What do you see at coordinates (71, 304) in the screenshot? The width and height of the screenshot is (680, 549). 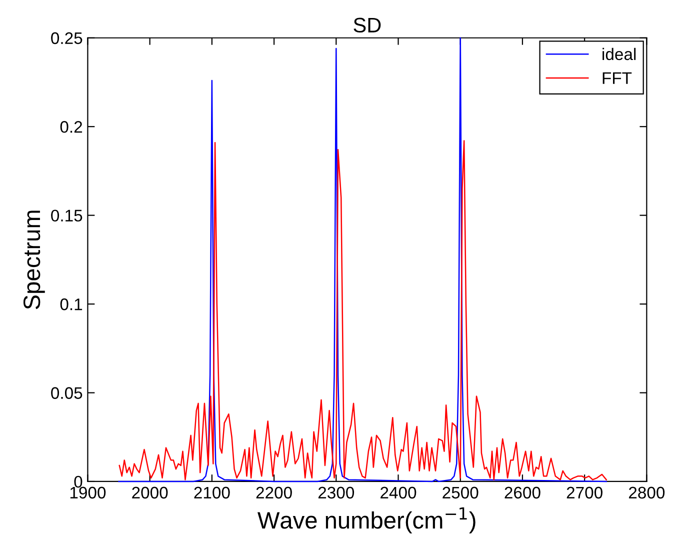 I see `y-tick-label: 0.1` at bounding box center [71, 304].